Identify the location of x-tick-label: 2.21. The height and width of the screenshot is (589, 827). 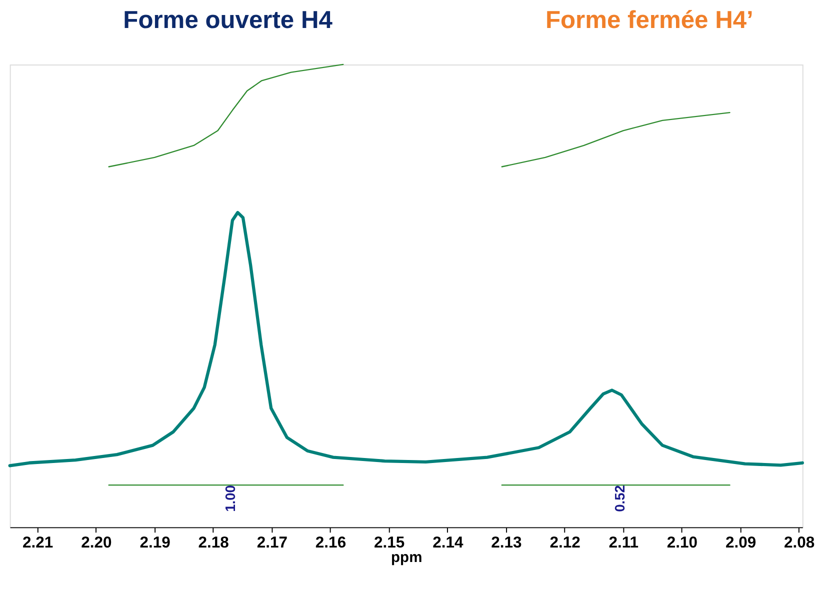
(38, 543).